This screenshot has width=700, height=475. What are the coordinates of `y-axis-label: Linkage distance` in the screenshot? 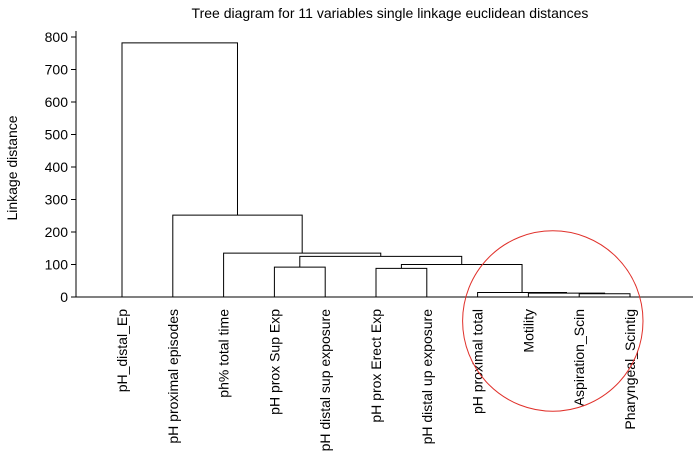 It's located at (12, 167).